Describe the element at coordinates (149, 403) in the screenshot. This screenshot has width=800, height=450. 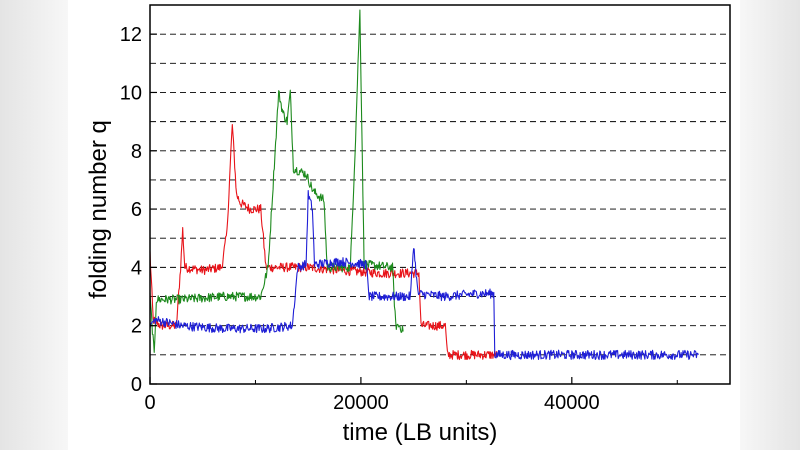
I see `x-tick-label: 0` at that location.